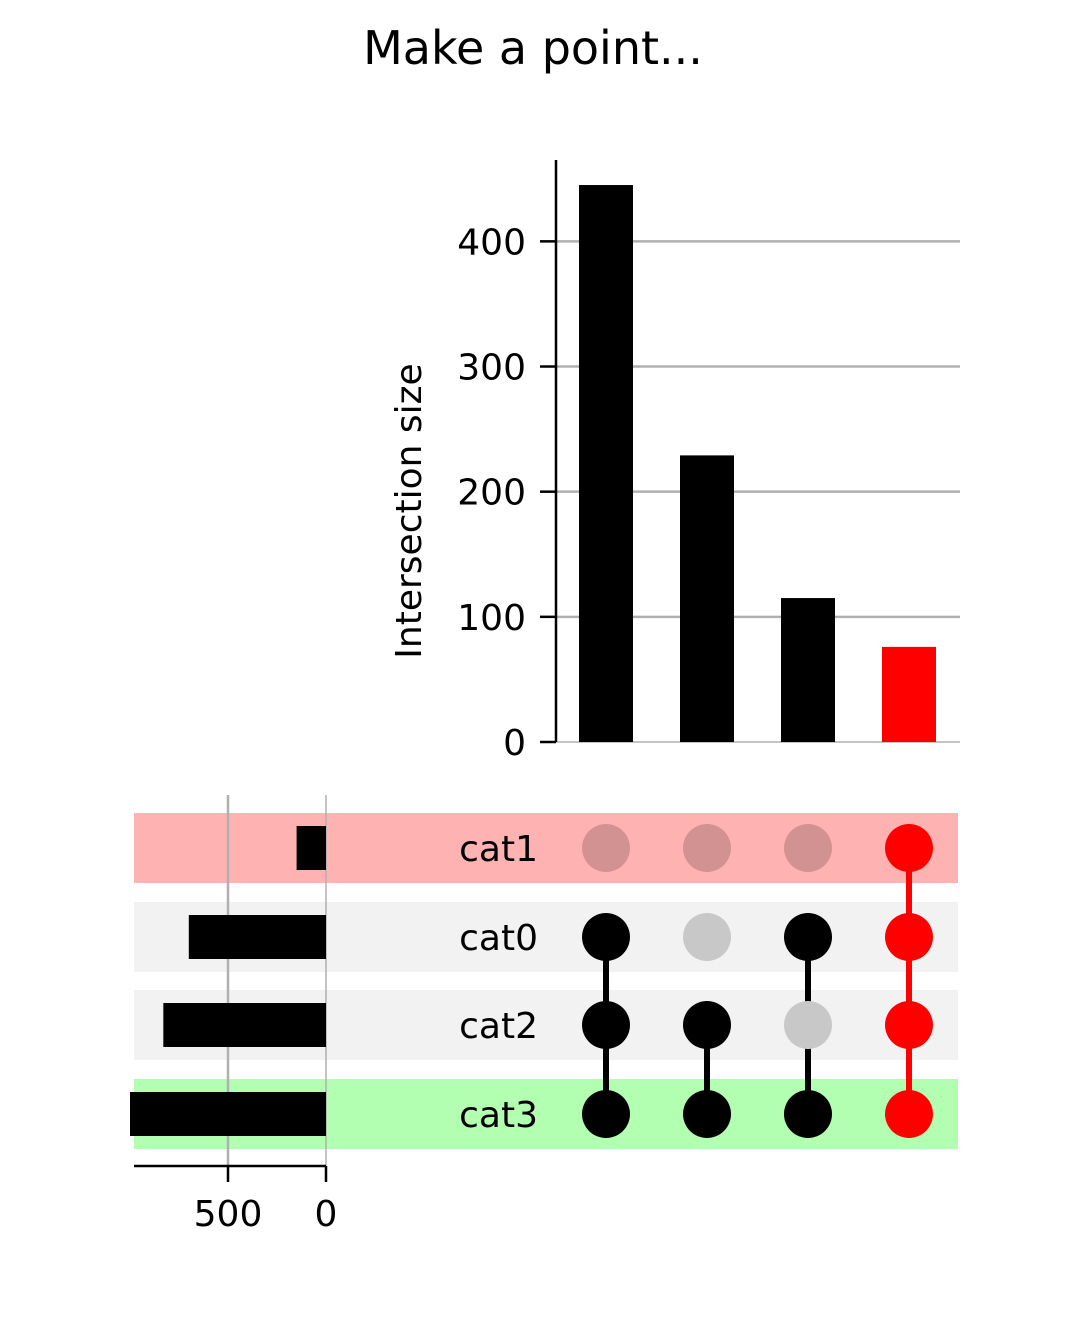 The height and width of the screenshot is (1333, 1066). Describe the element at coordinates (546, 848) in the screenshot. I see `set-row-band` at that location.